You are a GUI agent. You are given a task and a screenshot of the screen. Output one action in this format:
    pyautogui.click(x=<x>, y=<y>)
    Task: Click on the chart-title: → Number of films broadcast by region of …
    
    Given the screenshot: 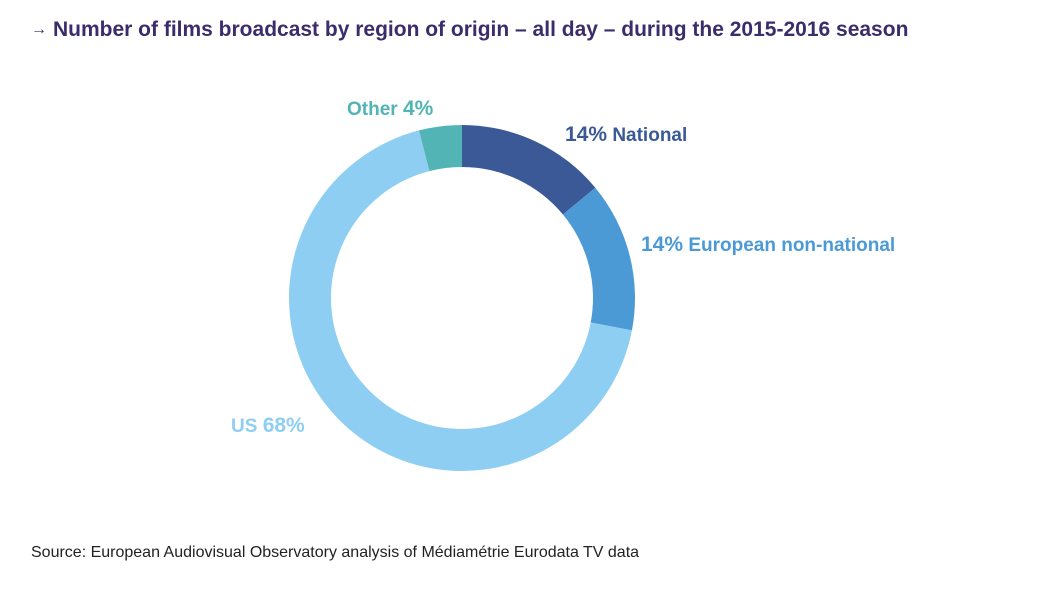 What is the action you would take?
    pyautogui.click(x=469, y=30)
    